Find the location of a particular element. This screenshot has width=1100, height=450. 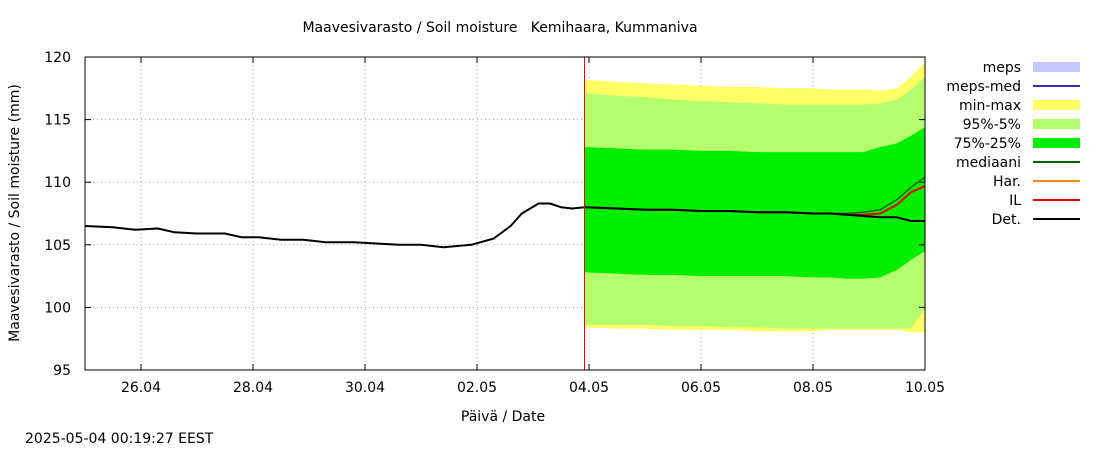

x-tick-label: 04.05 is located at coordinates (589, 388).